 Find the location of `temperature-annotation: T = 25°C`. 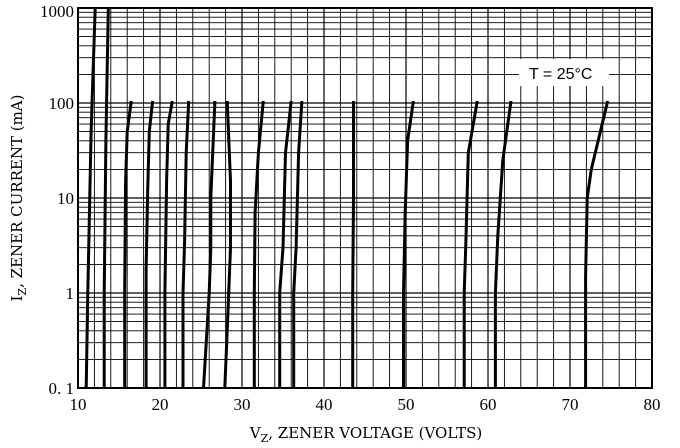

temperature-annotation: T = 25°C is located at coordinates (564, 72).